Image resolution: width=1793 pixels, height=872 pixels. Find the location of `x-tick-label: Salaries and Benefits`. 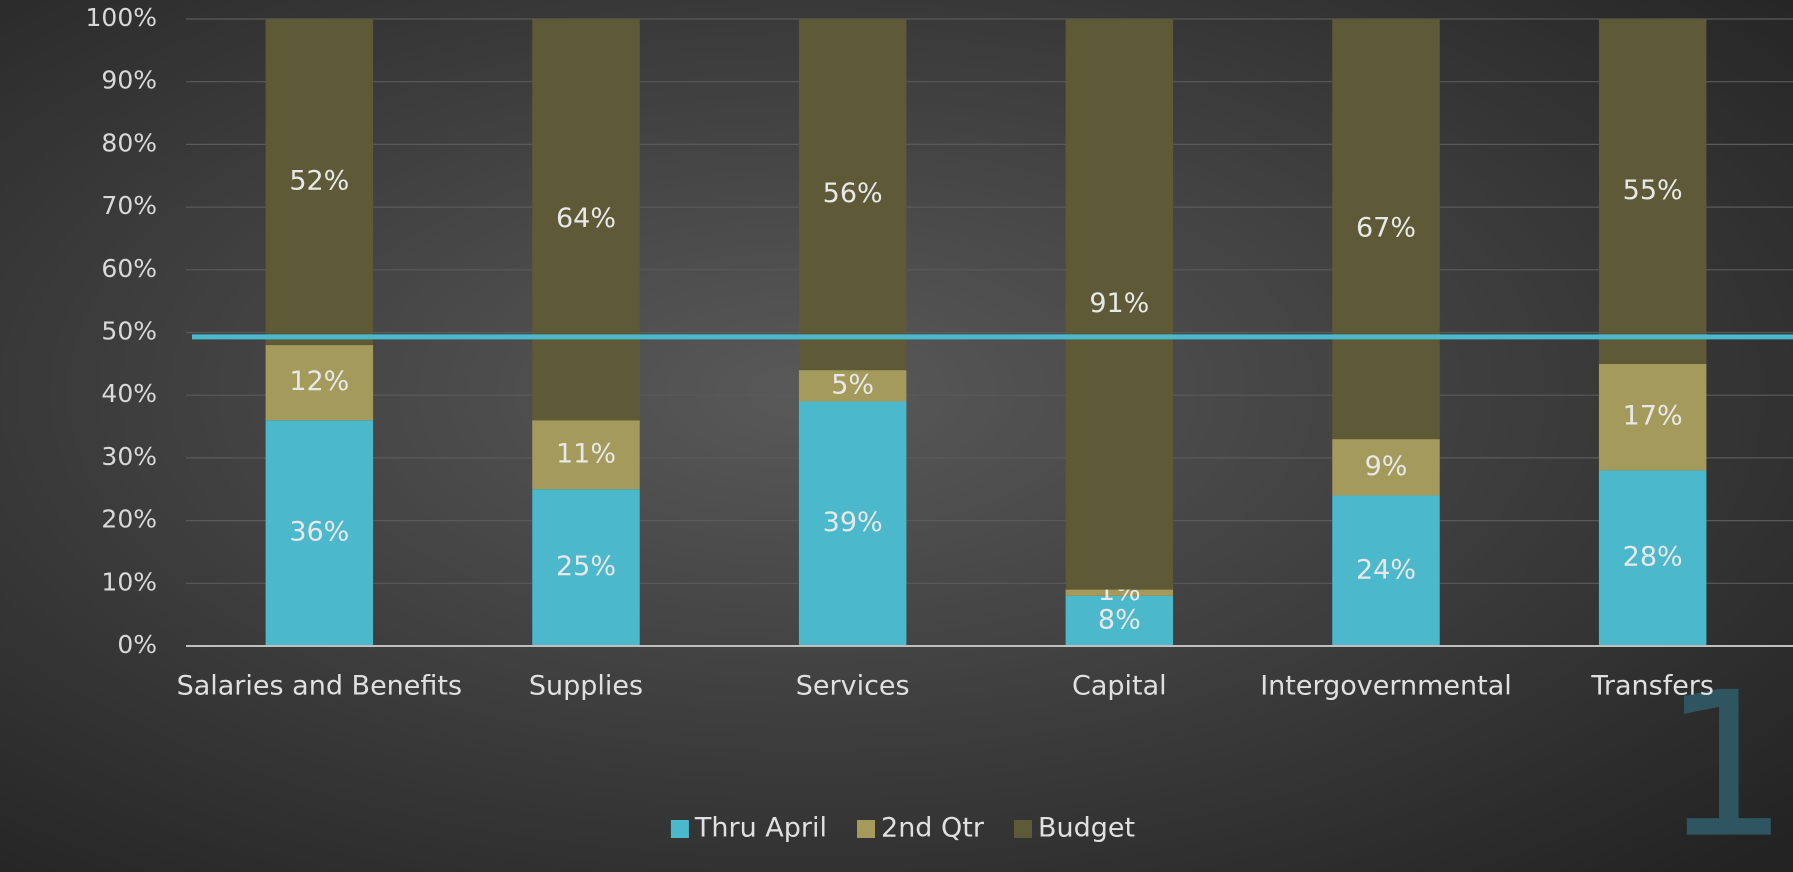

x-tick-label: Salaries and Benefits is located at coordinates (320, 686).